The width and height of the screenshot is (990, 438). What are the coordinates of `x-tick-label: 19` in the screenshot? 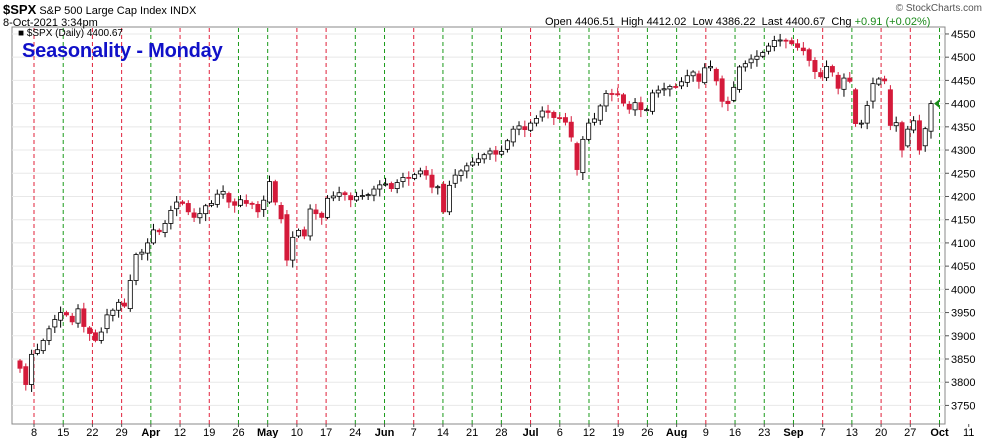 It's located at (209, 432).